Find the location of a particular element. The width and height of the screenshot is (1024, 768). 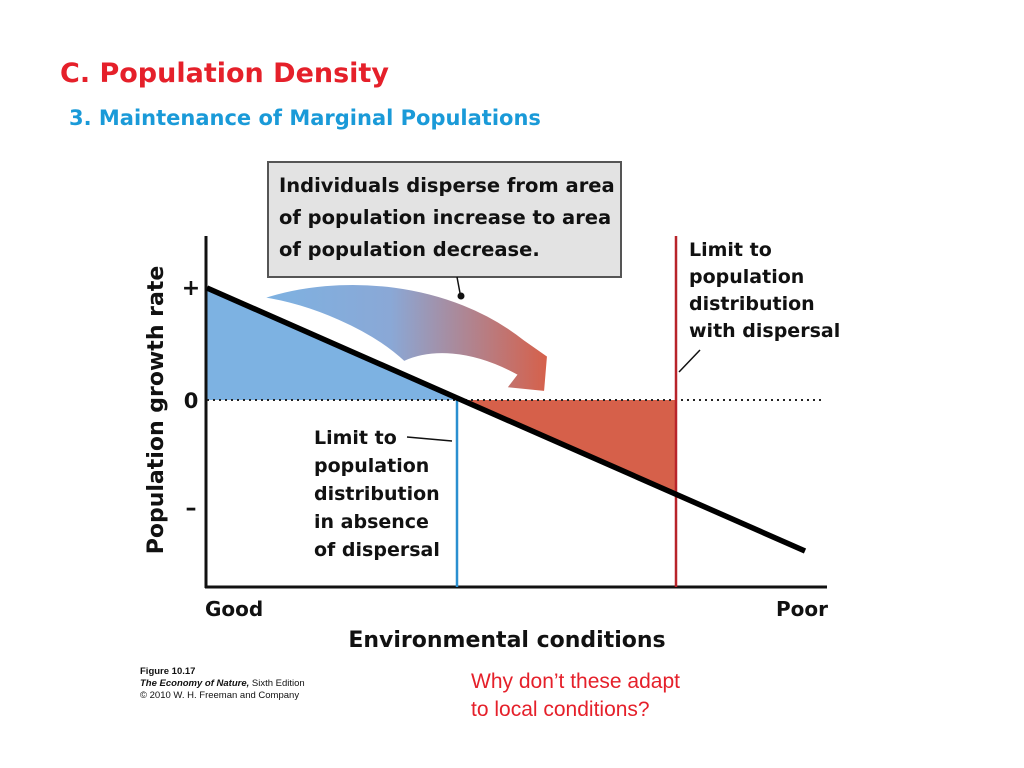

question-line-2: to local conditions? is located at coordinates (560, 709).